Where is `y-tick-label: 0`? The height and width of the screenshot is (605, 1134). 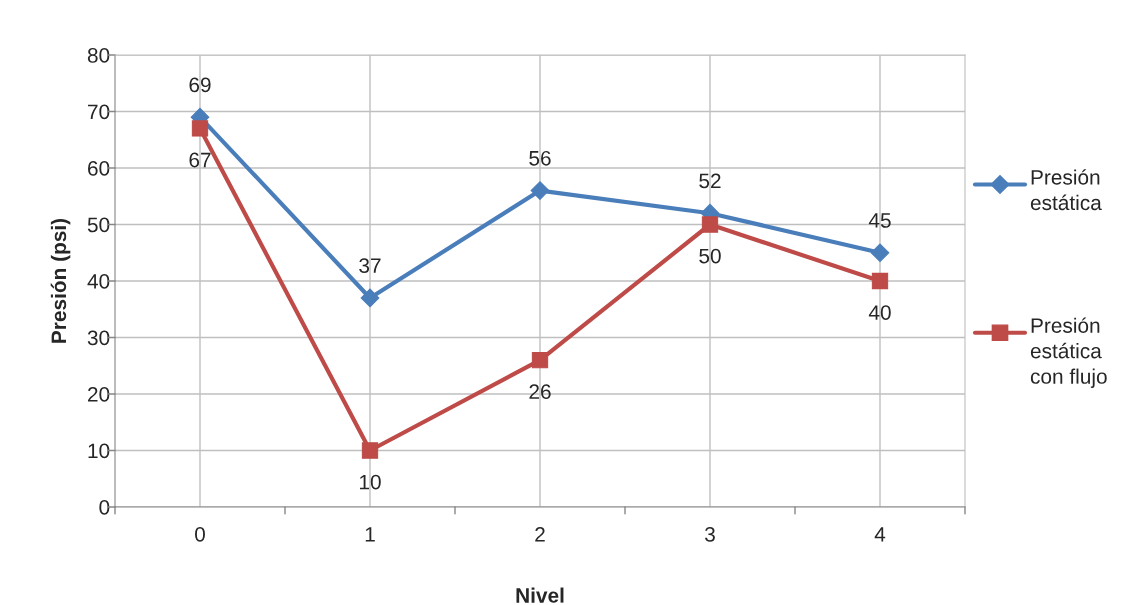 y-tick-label: 0 is located at coordinates (104, 507).